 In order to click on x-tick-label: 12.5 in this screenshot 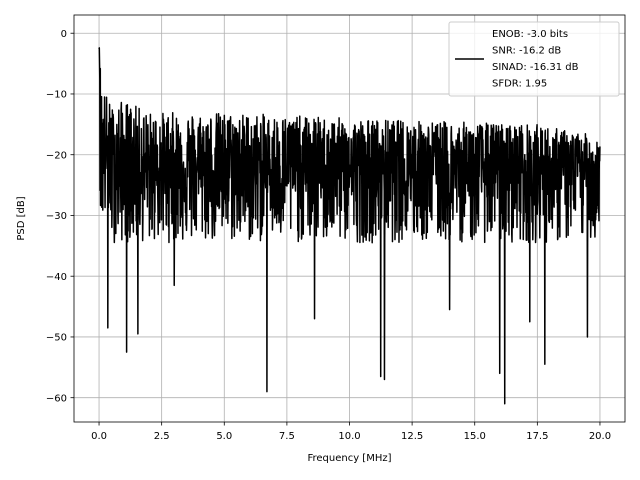, I will do `click(412, 436)`.